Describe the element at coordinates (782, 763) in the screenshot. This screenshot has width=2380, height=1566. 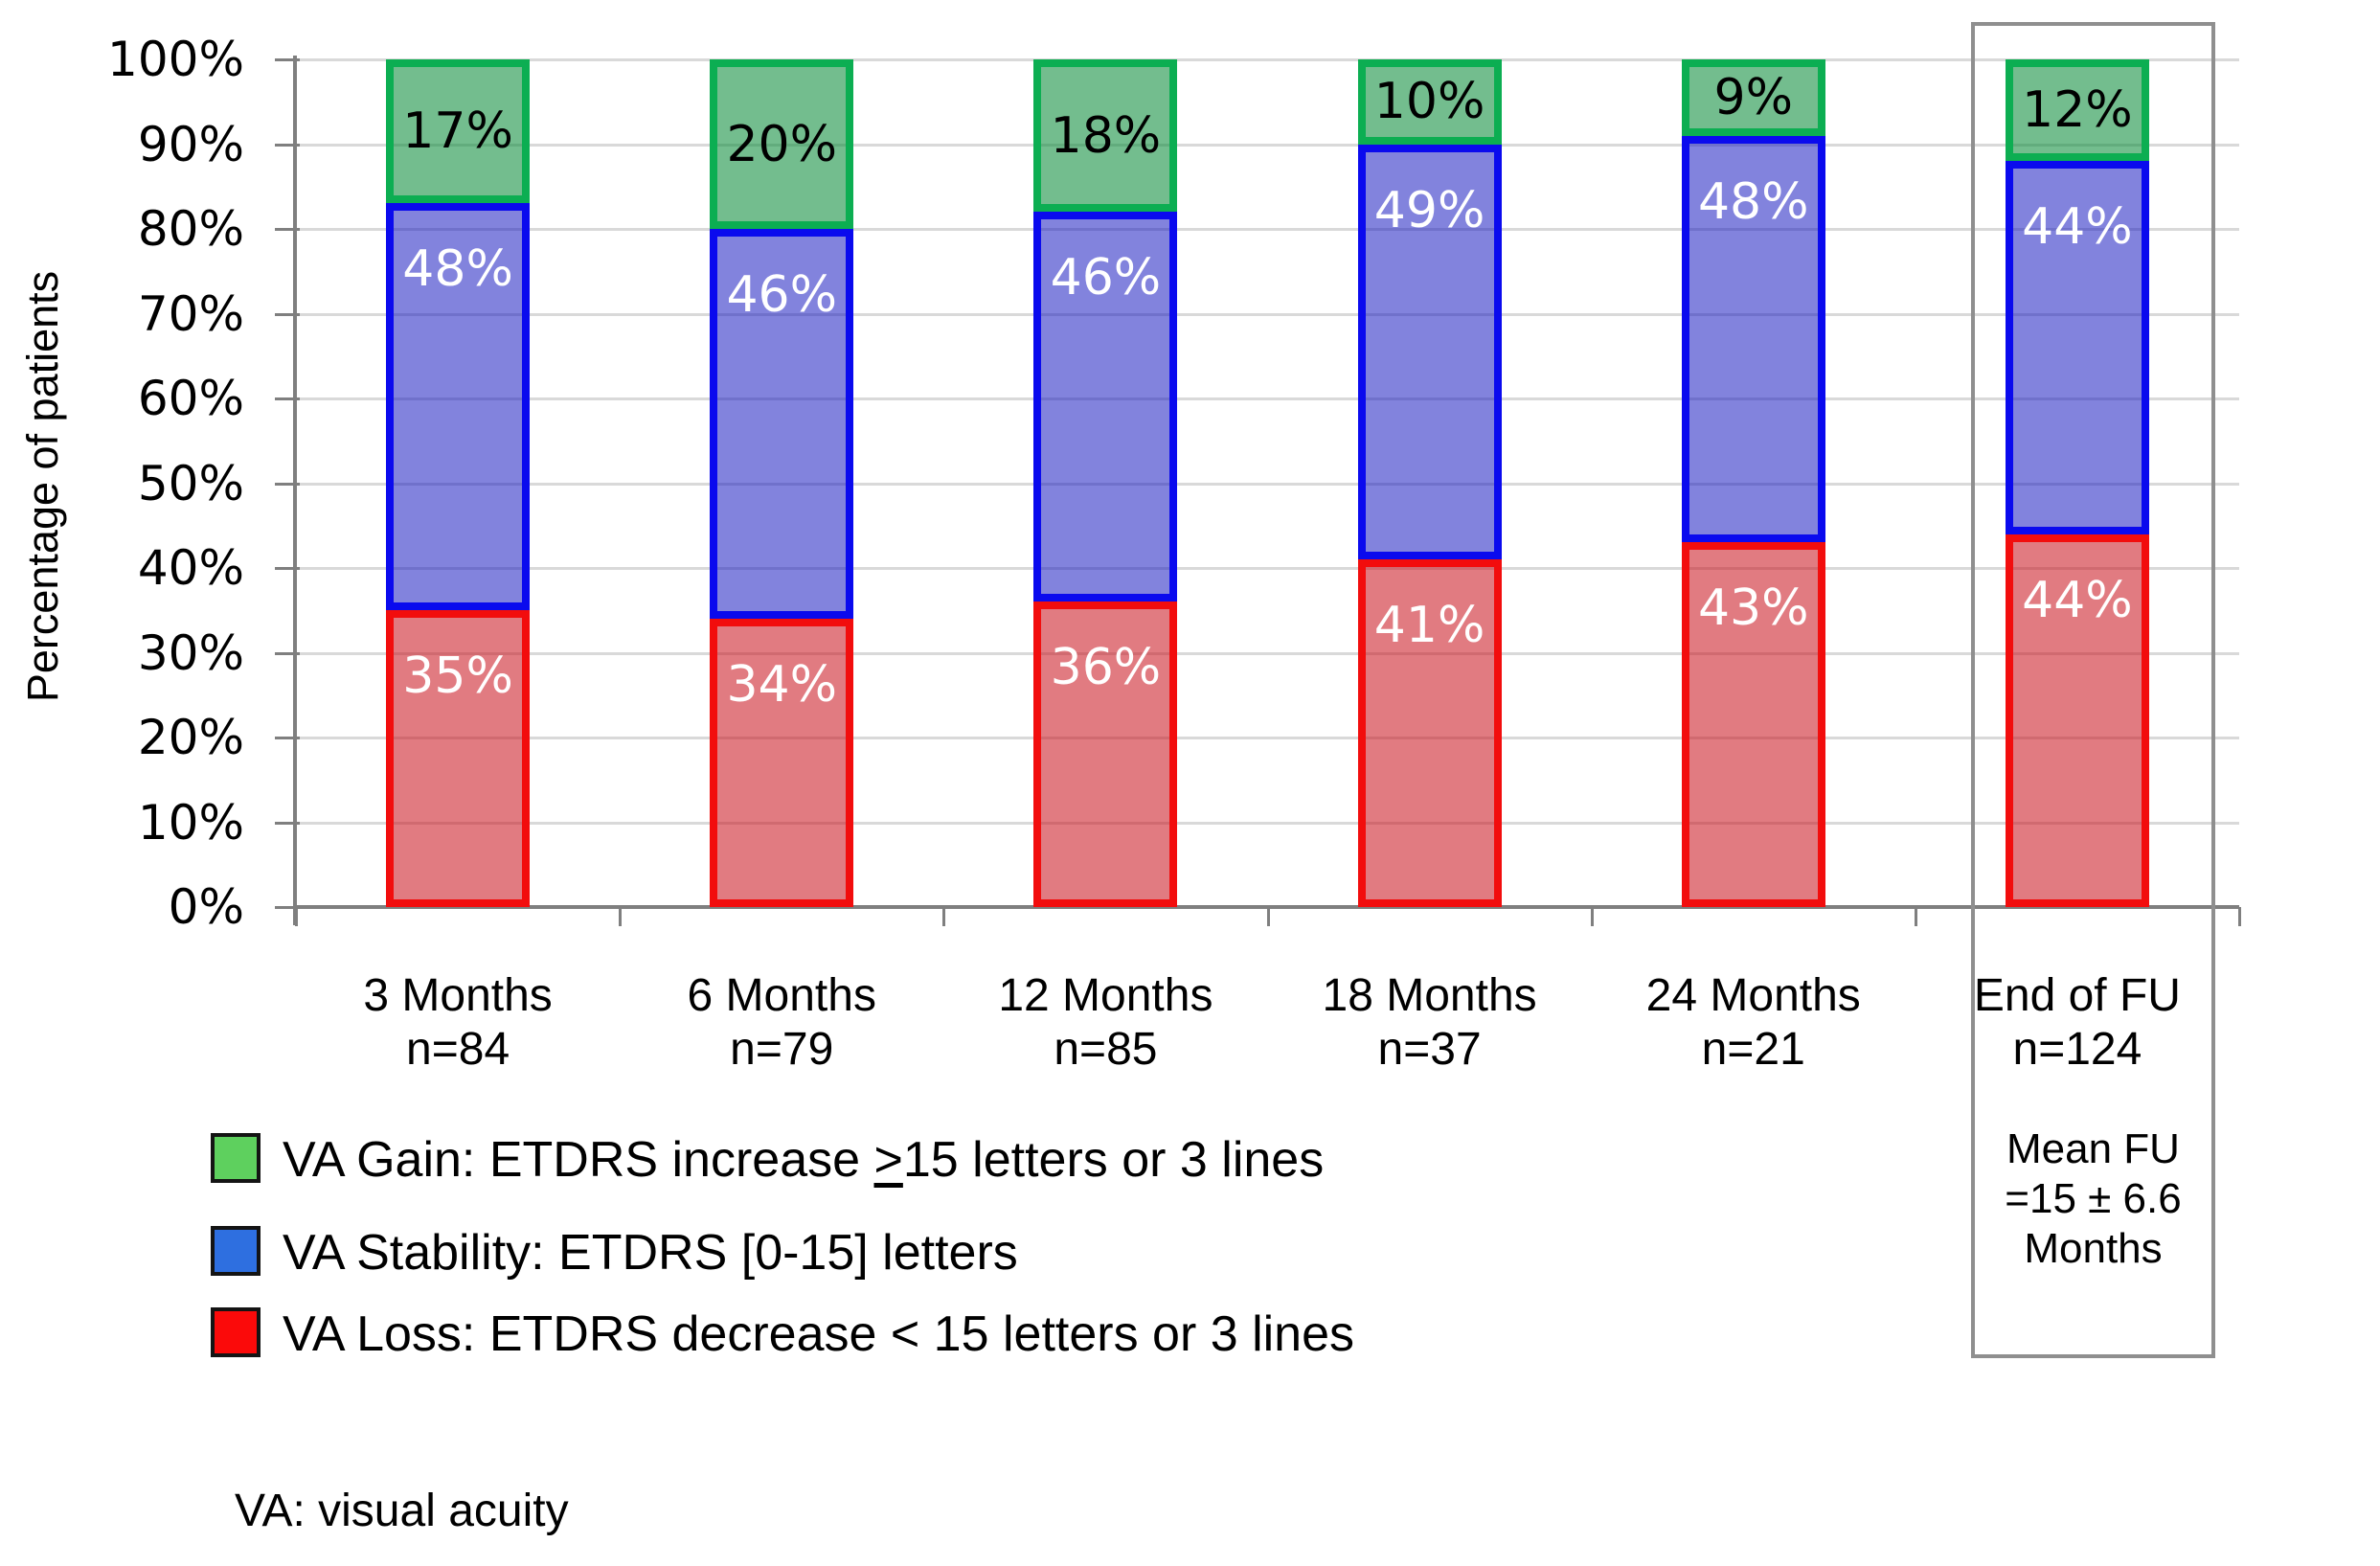
I see `bar-segment-va-loss-6-months` at that location.